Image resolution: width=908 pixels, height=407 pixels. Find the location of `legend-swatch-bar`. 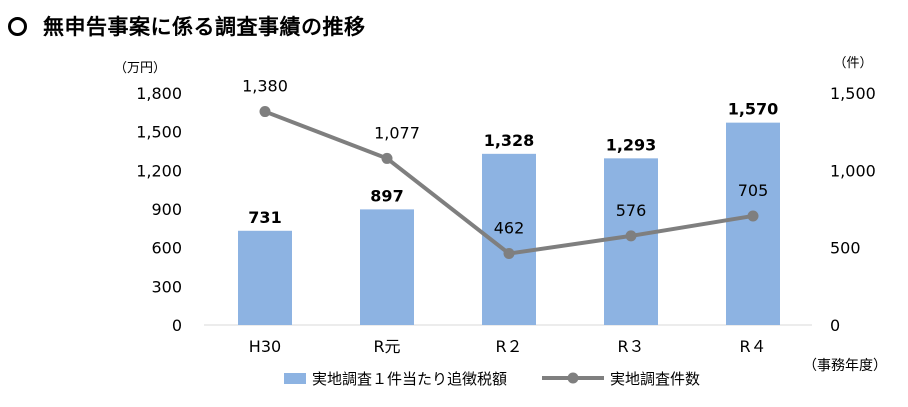

legend-swatch-bar is located at coordinates (295, 378).